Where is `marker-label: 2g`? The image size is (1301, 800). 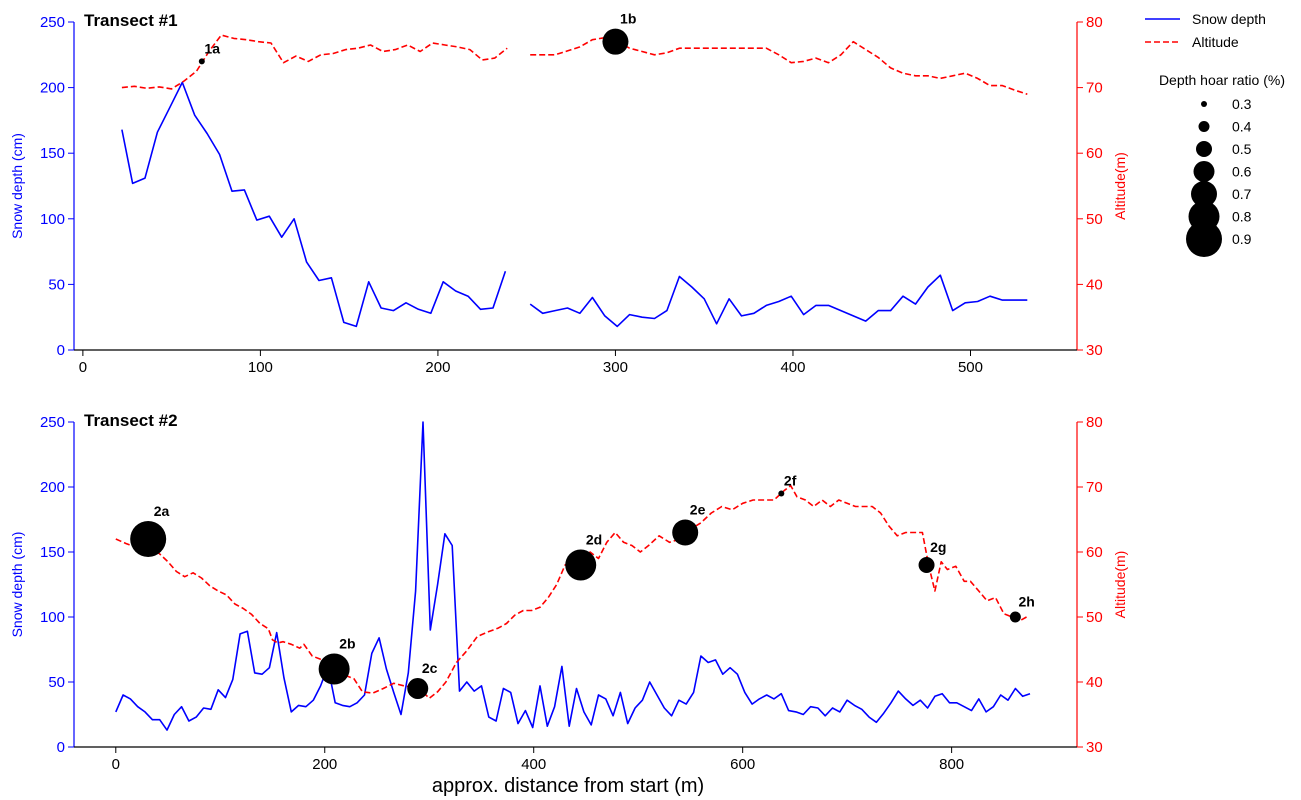
marker-label: 2g is located at coordinates (938, 547).